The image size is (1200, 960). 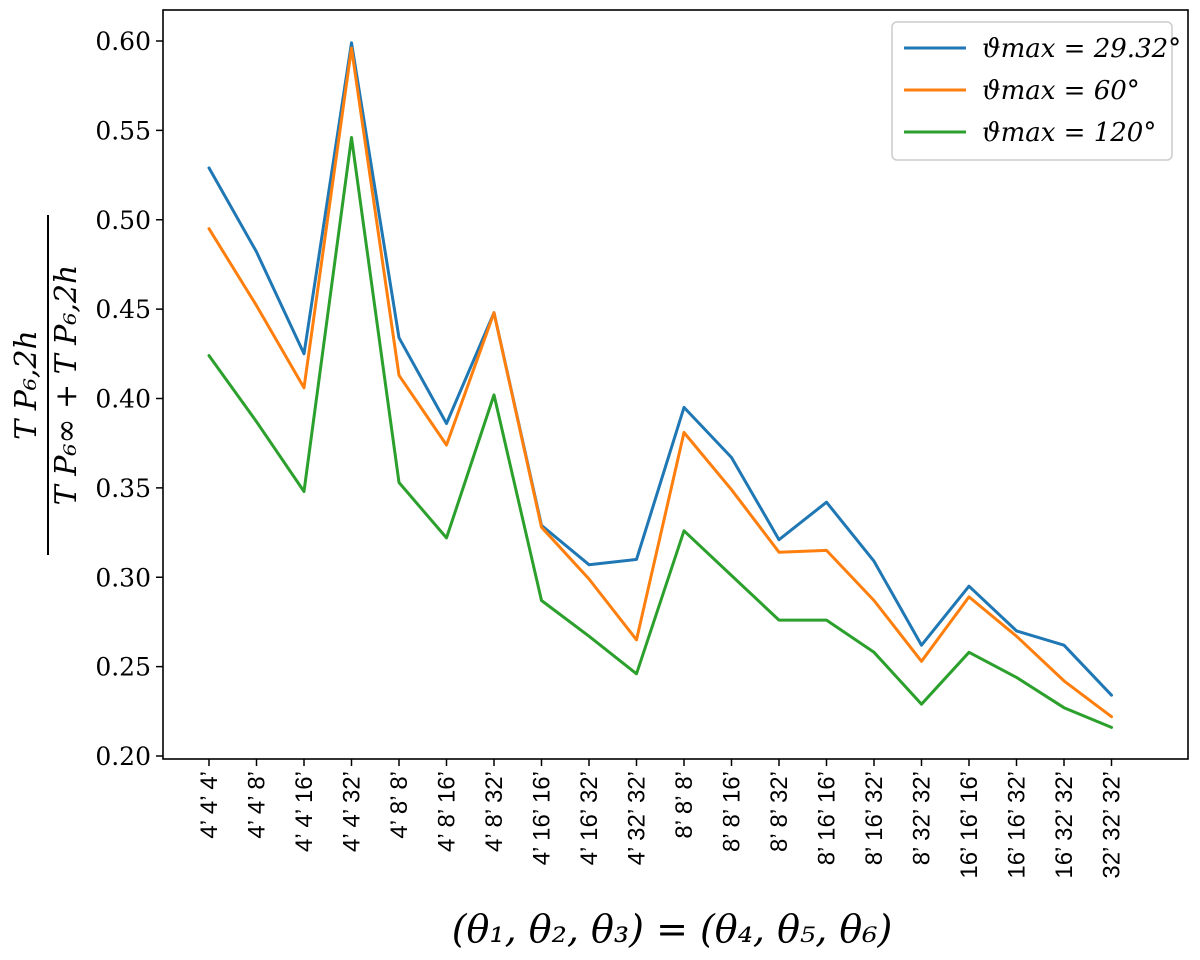 What do you see at coordinates (123, 220) in the screenshot?
I see `y-tick-label: 0.50` at bounding box center [123, 220].